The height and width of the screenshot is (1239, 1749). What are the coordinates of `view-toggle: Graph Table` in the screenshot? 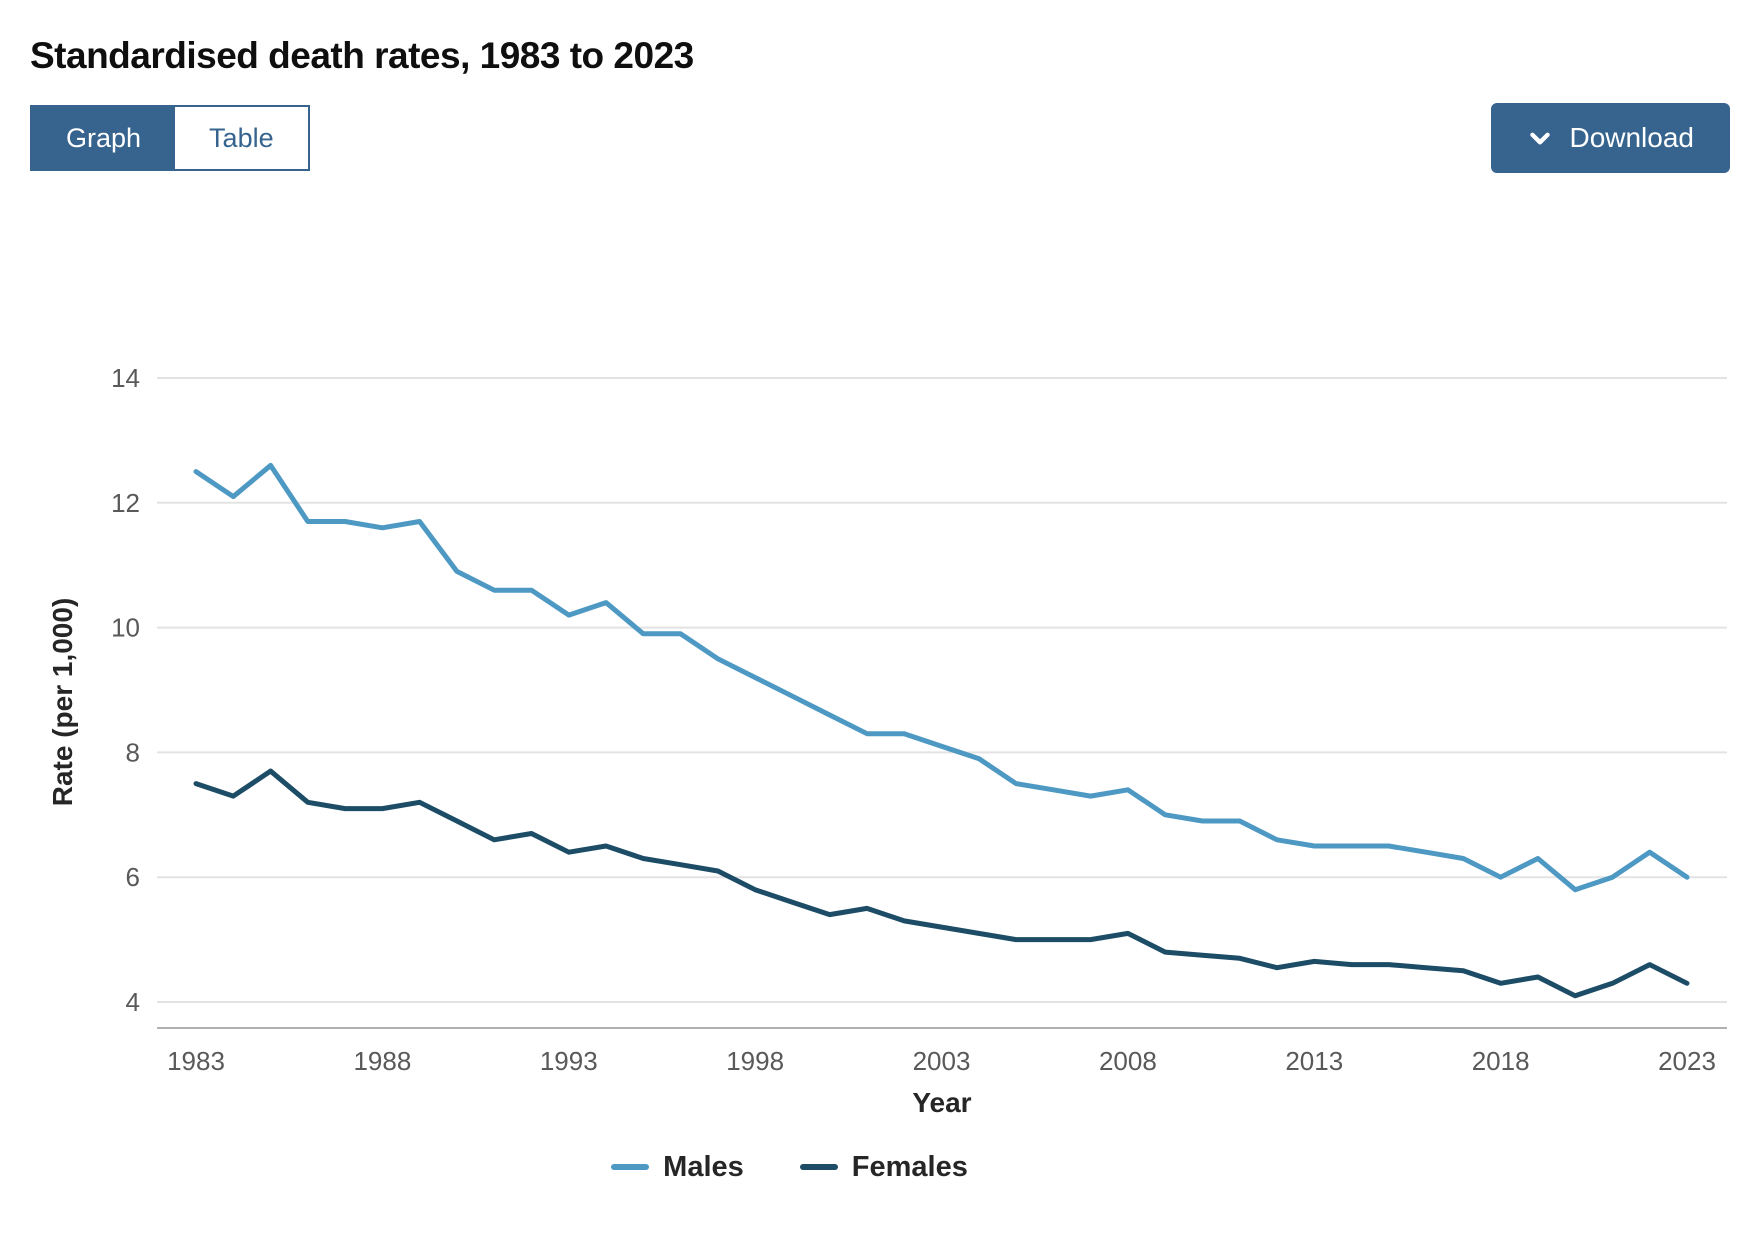 It's located at (170, 137).